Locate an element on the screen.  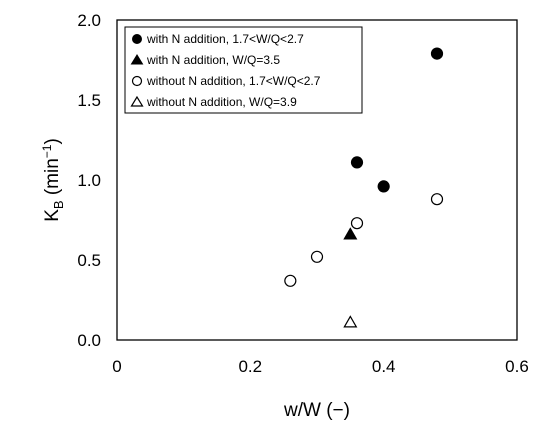
y-axis-label-unit: (min is located at coordinates (52, 179).